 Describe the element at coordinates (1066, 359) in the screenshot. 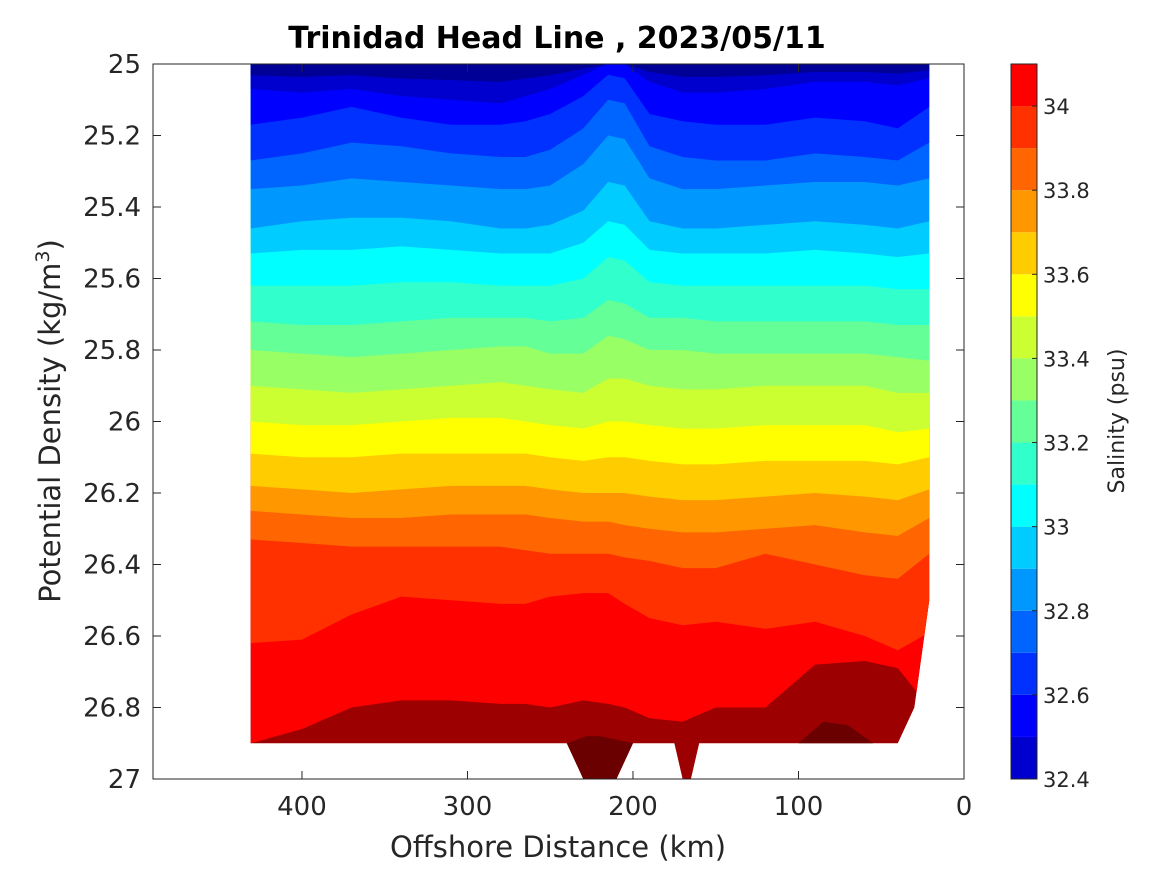

I see `colorbar-tick-label: 33.4` at that location.